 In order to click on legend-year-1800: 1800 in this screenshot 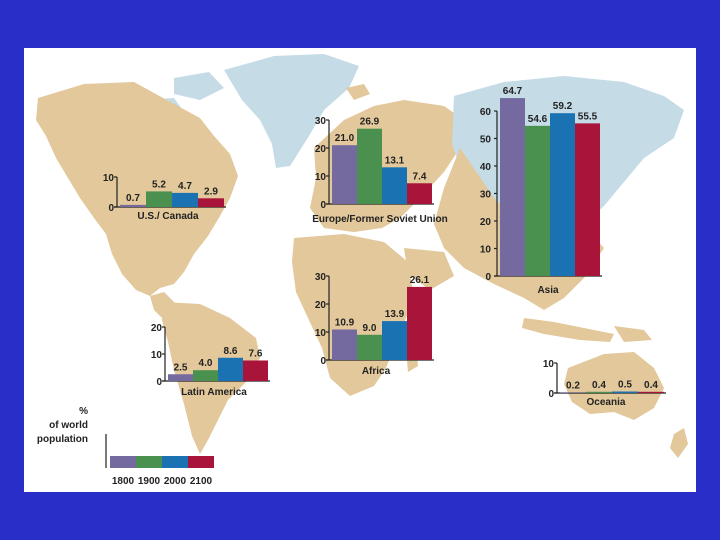, I will do `click(123, 481)`.